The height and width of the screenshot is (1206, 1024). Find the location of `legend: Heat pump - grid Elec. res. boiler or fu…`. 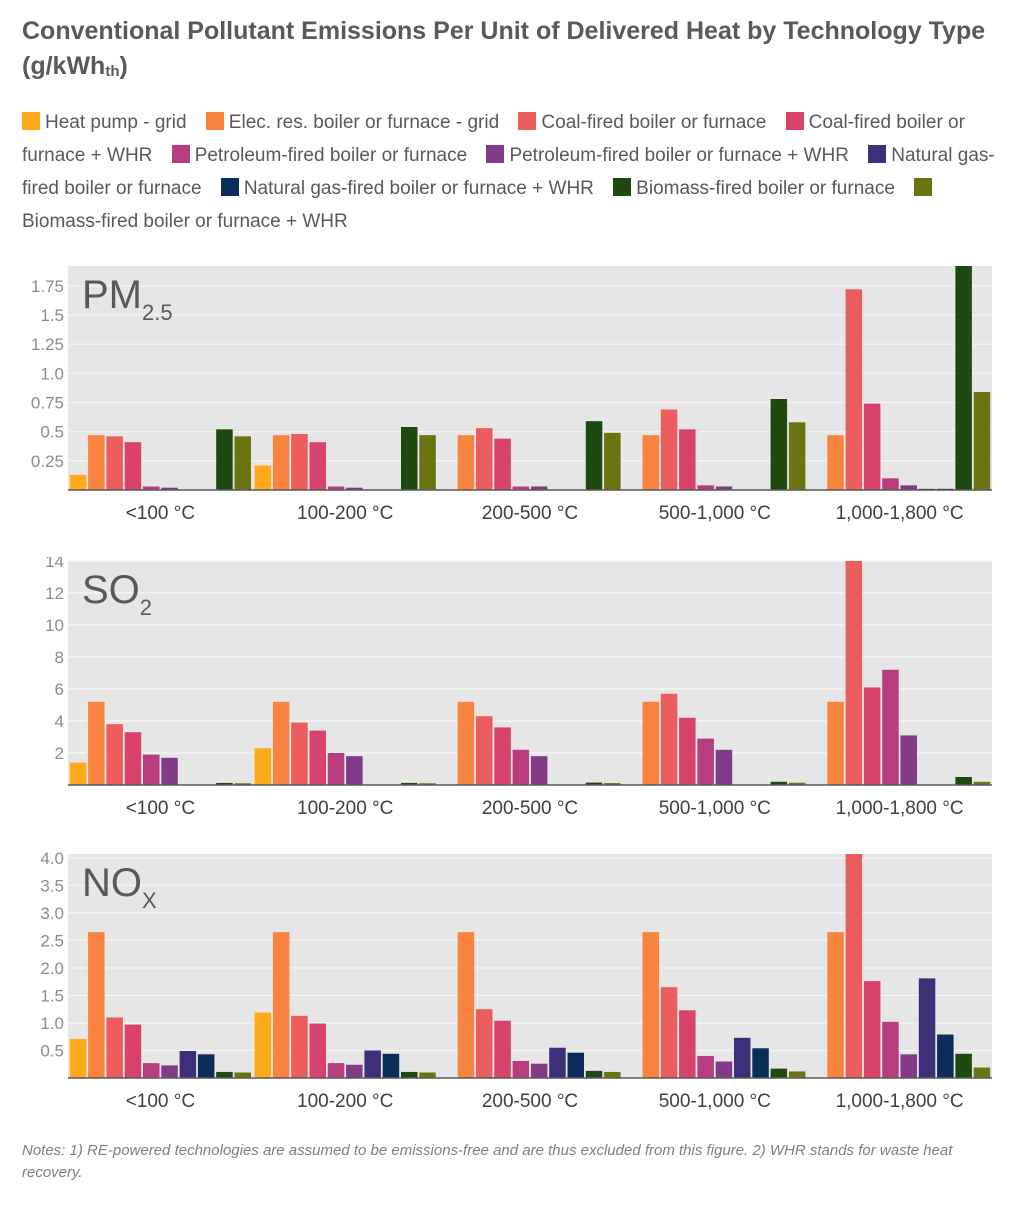

legend: Heat pump - grid Elec. res. boiler or fu… is located at coordinates (512, 172).